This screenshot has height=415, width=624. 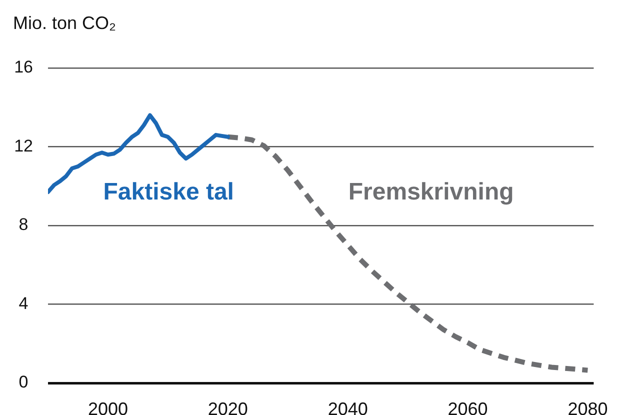 I want to click on series-label: Faktiske tal, so click(x=168, y=192).